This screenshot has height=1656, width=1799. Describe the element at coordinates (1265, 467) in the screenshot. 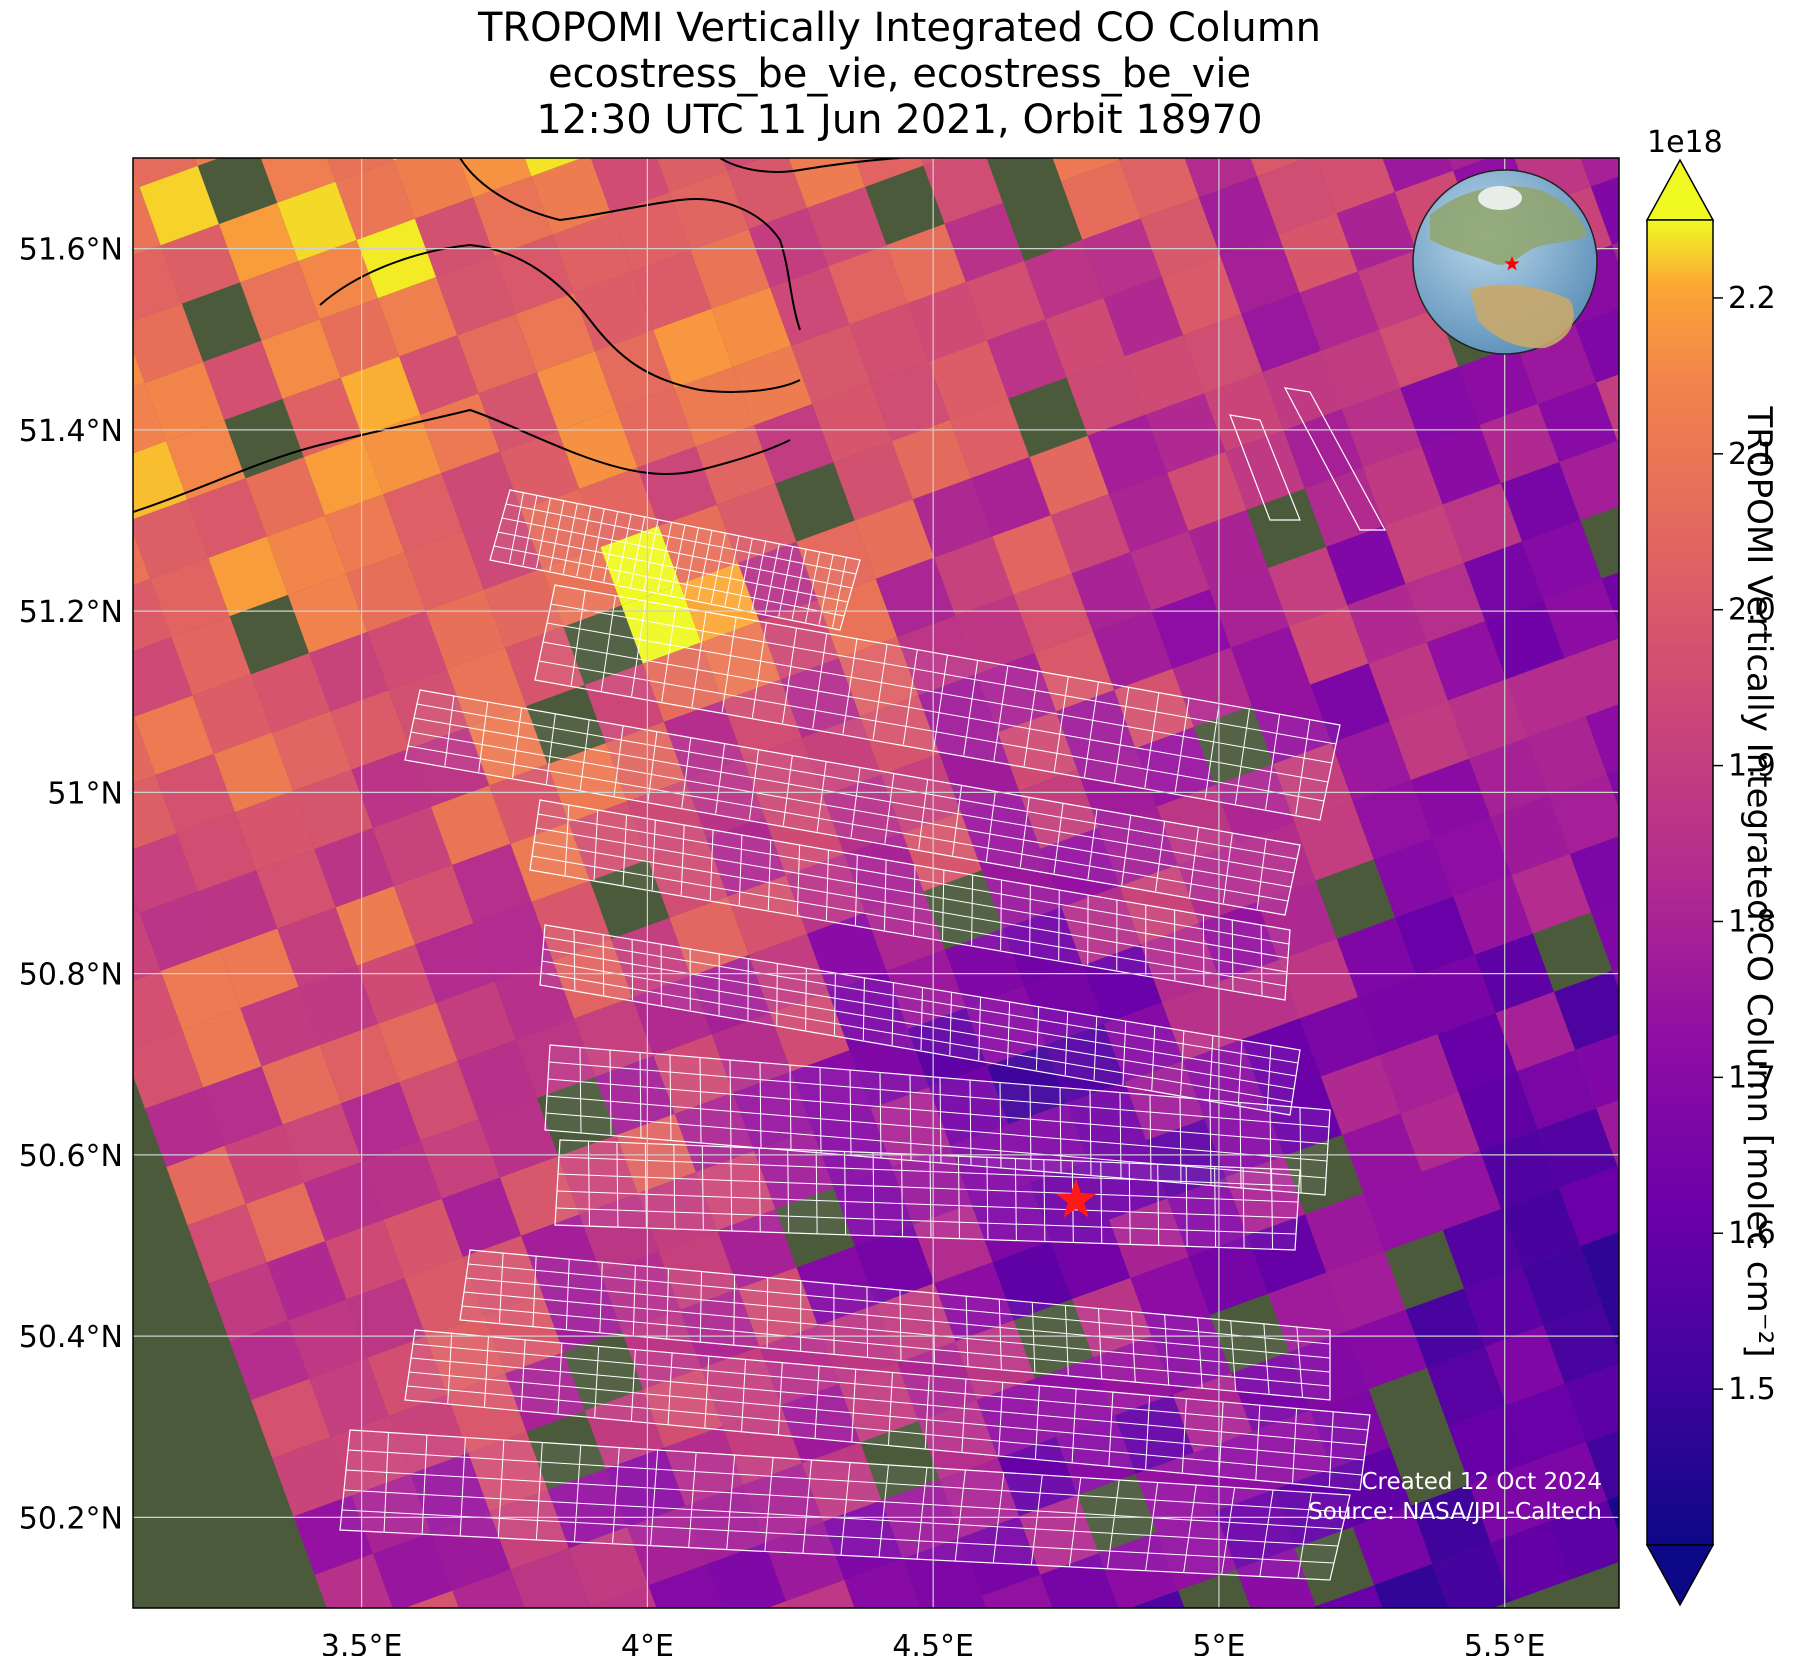

I see `ecostress-strip` at that location.